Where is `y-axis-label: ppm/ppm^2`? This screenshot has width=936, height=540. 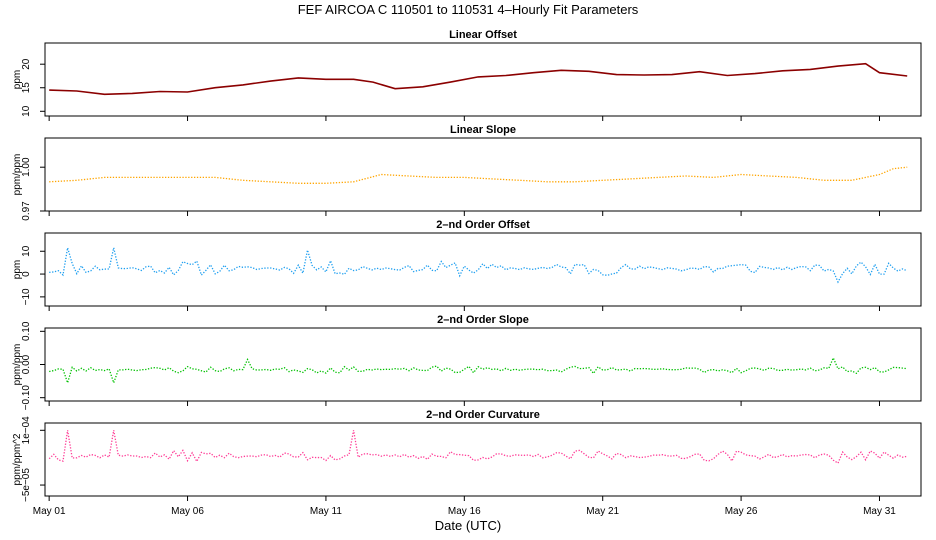 y-axis-label: ppm/ppm^2 is located at coordinates (17, 459).